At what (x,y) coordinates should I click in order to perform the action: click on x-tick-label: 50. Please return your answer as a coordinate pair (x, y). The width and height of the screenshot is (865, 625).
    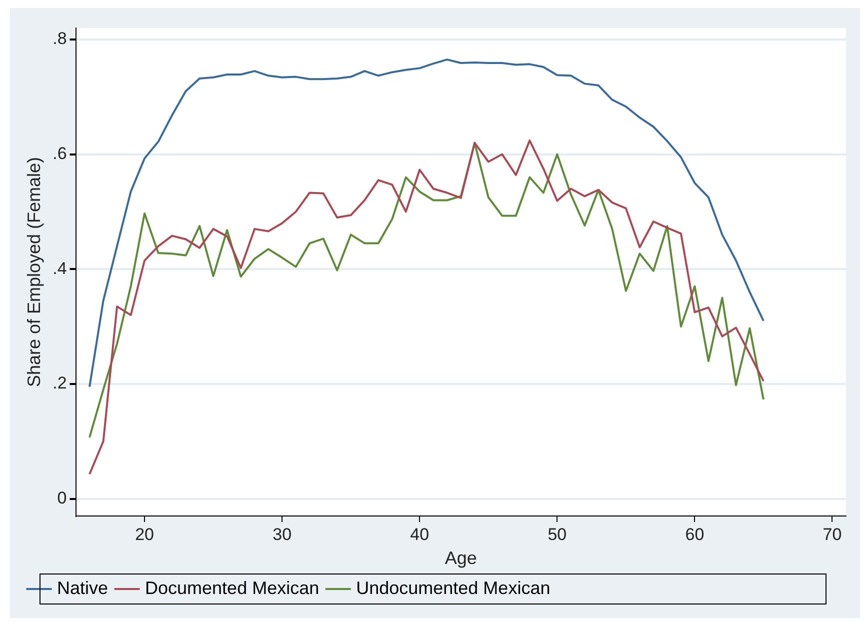
    Looking at the image, I should click on (557, 534).